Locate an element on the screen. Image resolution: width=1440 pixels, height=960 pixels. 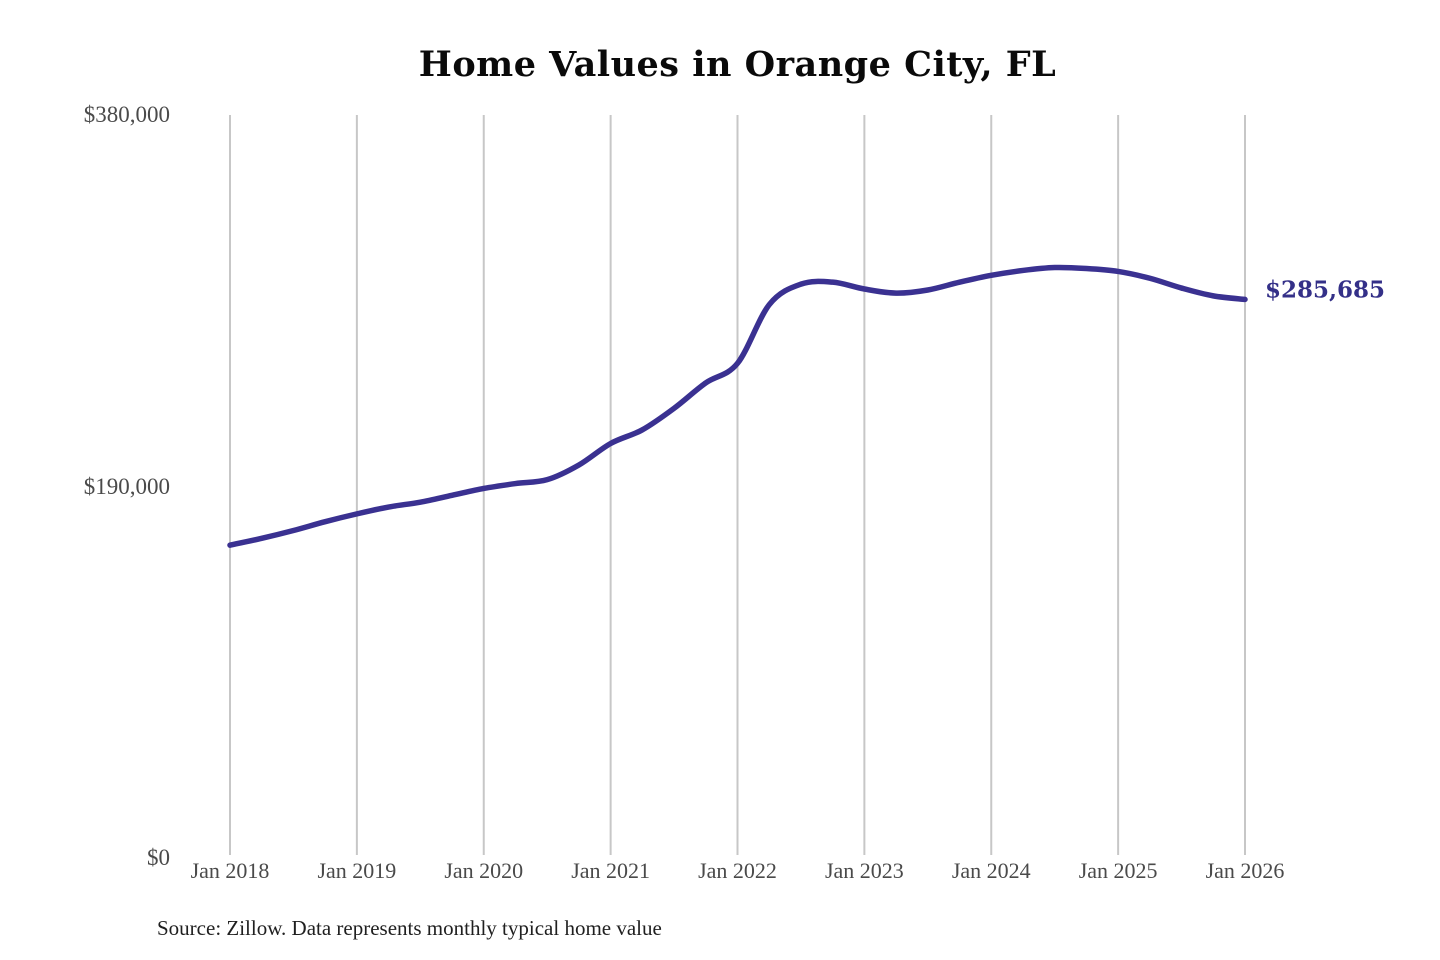
chart-title: Home Values in Orange City, FL is located at coordinates (737, 64).